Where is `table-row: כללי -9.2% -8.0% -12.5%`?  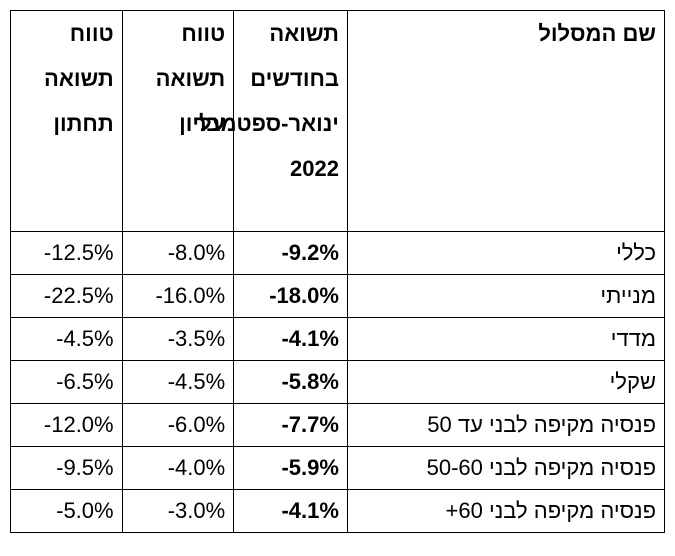 table-row: כללי -9.2% -8.0% -12.5% is located at coordinates (338, 253).